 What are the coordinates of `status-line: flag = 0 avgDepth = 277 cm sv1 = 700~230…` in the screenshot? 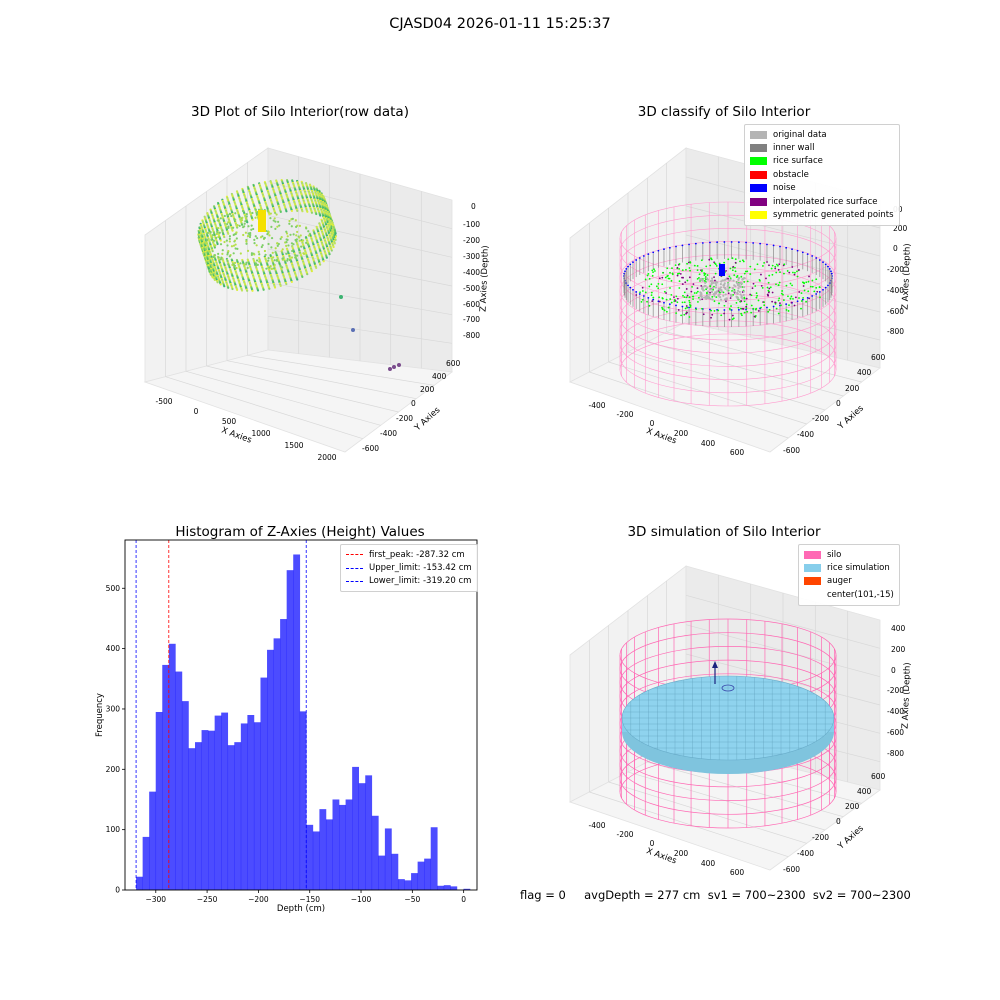 It's located at (715, 895).